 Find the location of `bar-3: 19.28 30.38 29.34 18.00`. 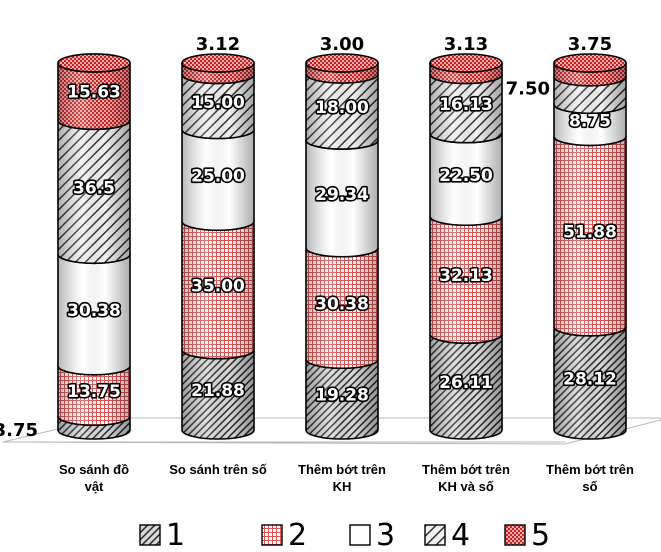

bar-3: 19.28 30.38 29.34 18.00 is located at coordinates (342, 246).